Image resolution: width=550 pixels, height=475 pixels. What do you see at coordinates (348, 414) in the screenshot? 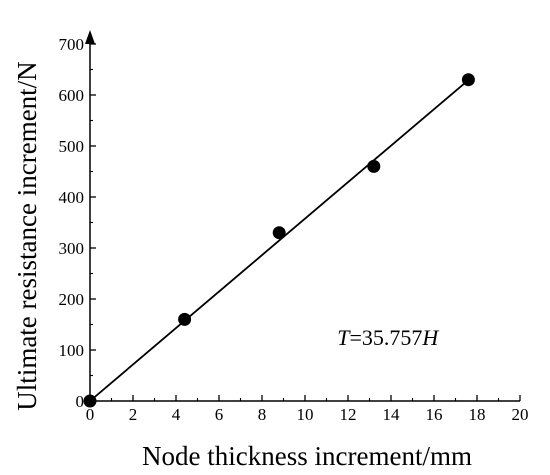
I see `x-tick-label: 12` at bounding box center [348, 414].